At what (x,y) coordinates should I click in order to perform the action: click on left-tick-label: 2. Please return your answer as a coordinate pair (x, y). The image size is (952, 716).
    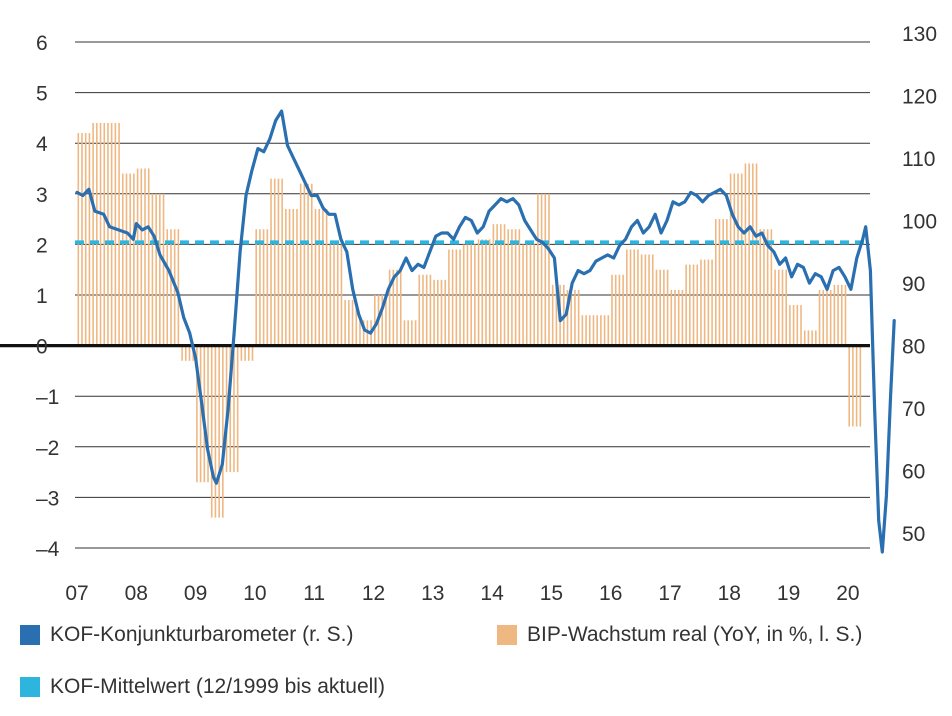
    Looking at the image, I should click on (42, 245).